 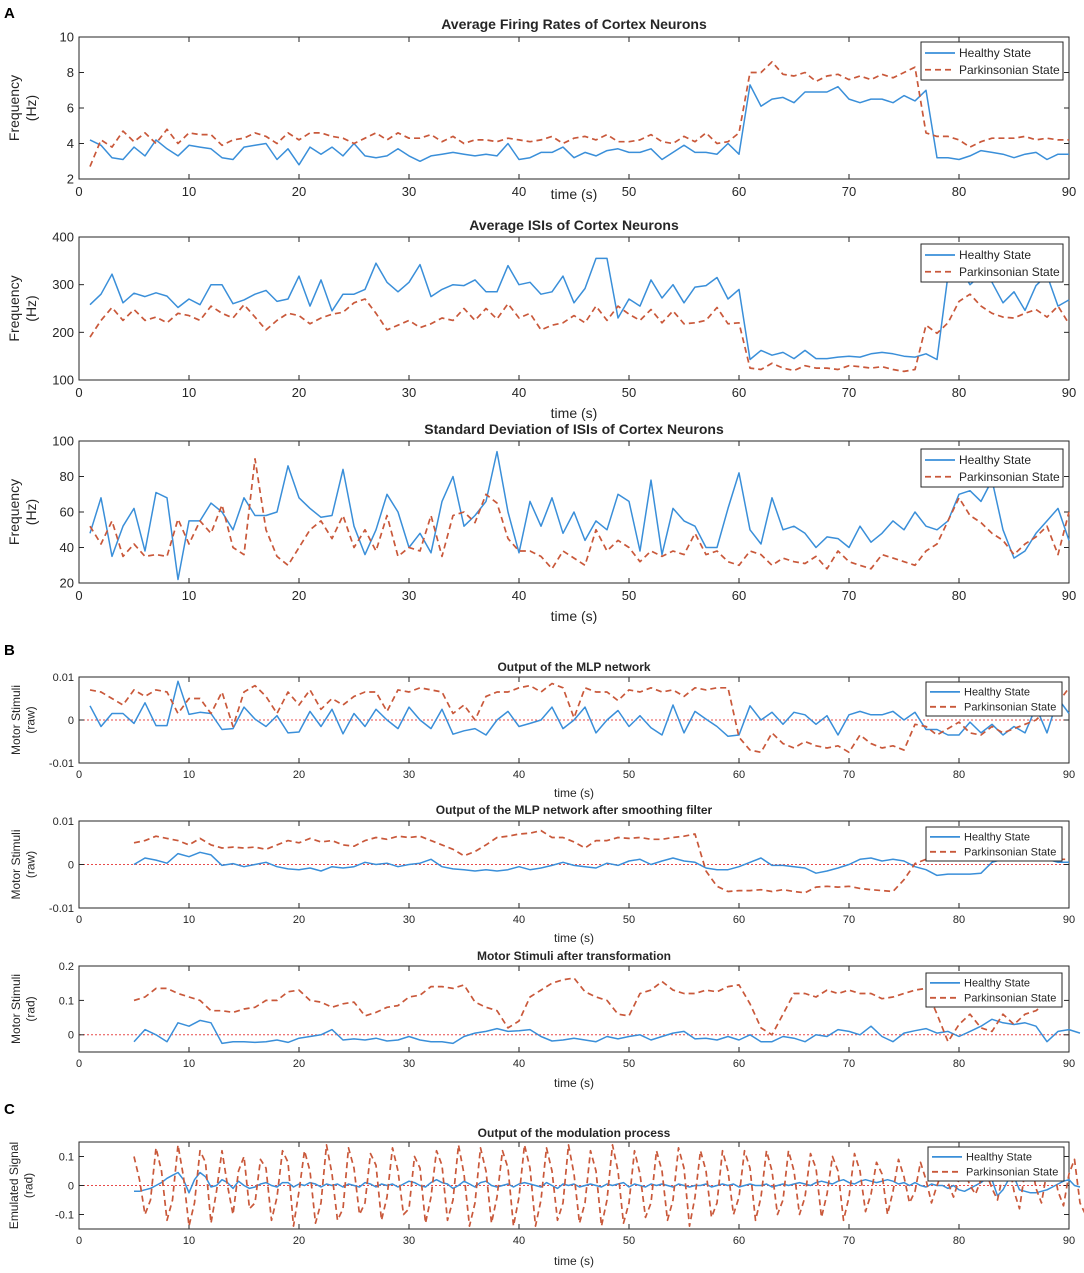 I want to click on y-tick-label: 100, so click(x=63, y=441).